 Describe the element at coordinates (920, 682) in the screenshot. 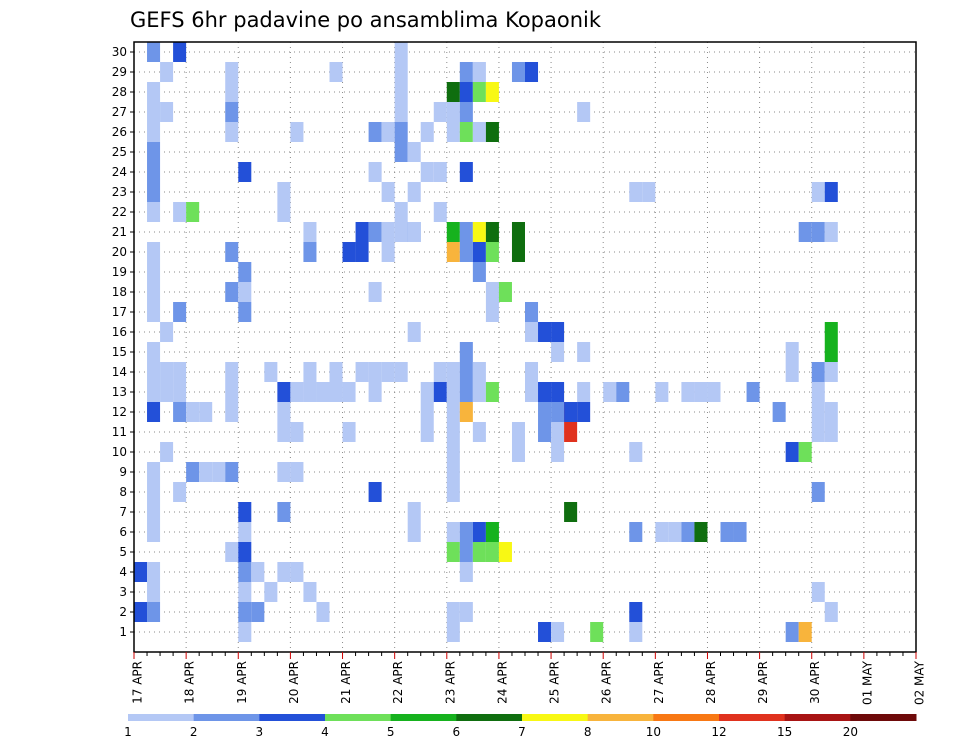

I see `x-tick-label: 02 MAY` at that location.